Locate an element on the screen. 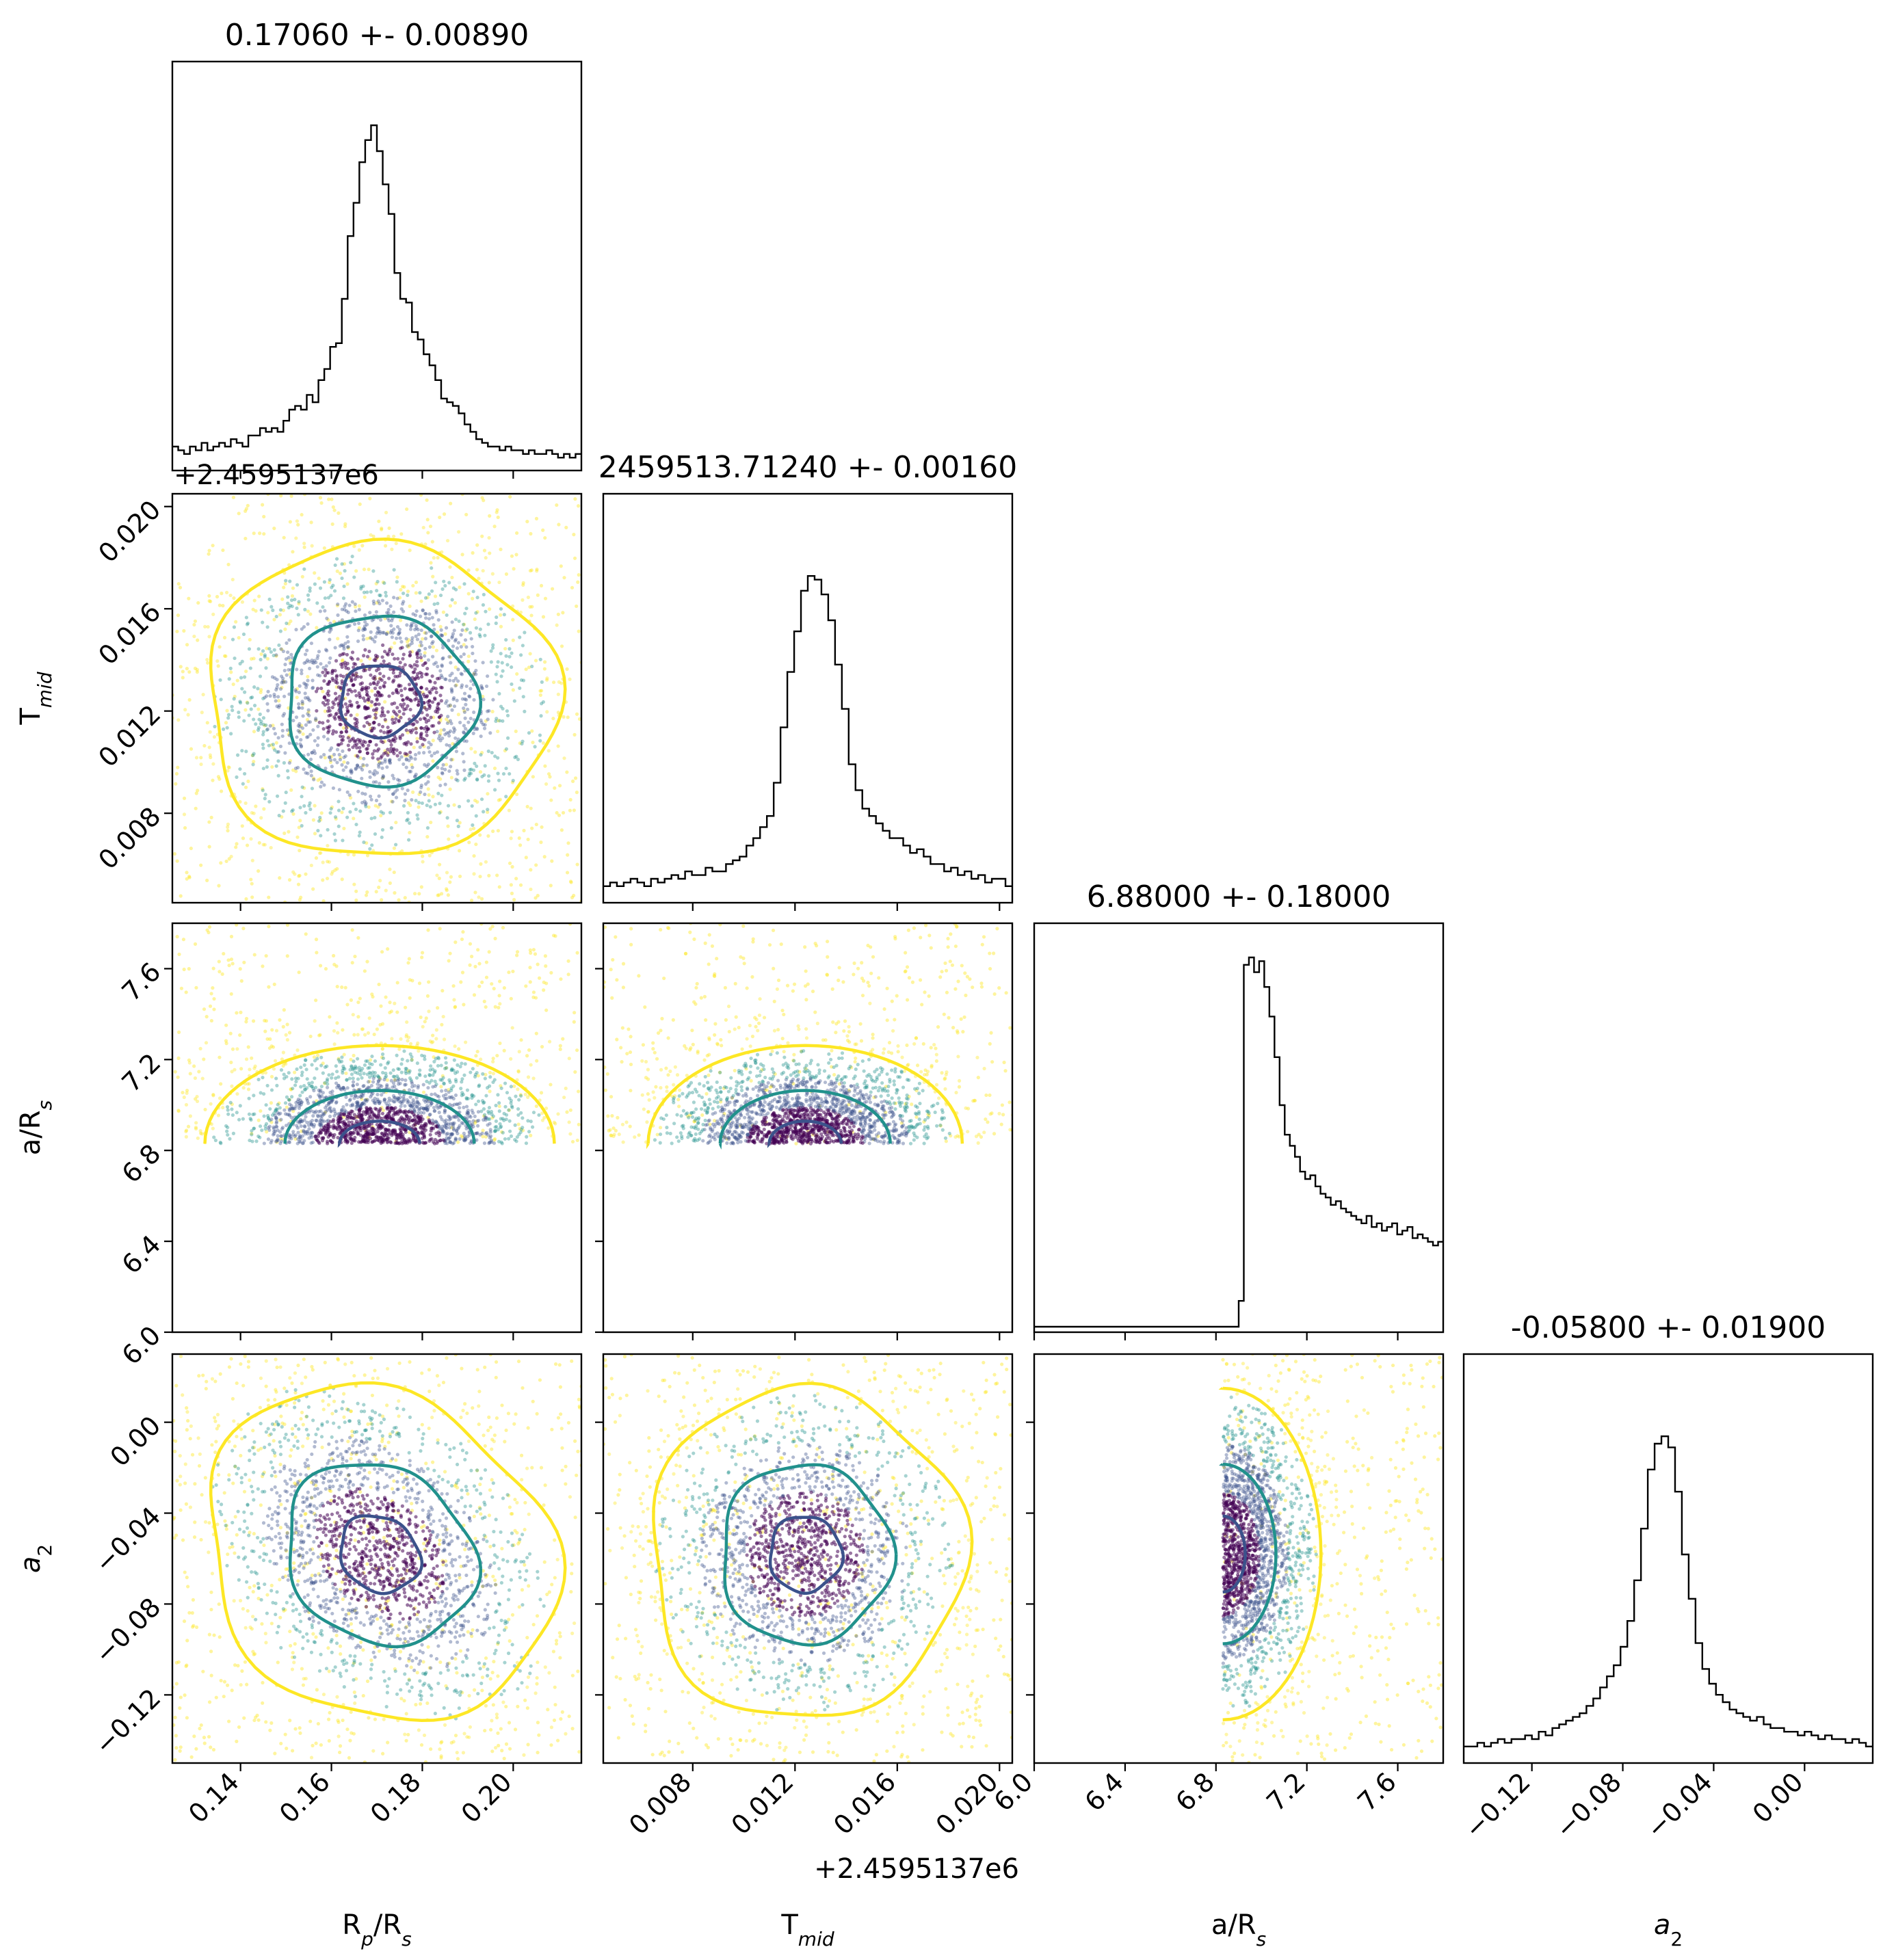 This screenshot has height=1960, width=1896. panel-title-a-r-s: 6.88000 +- 0.18000 is located at coordinates (1239, 896).